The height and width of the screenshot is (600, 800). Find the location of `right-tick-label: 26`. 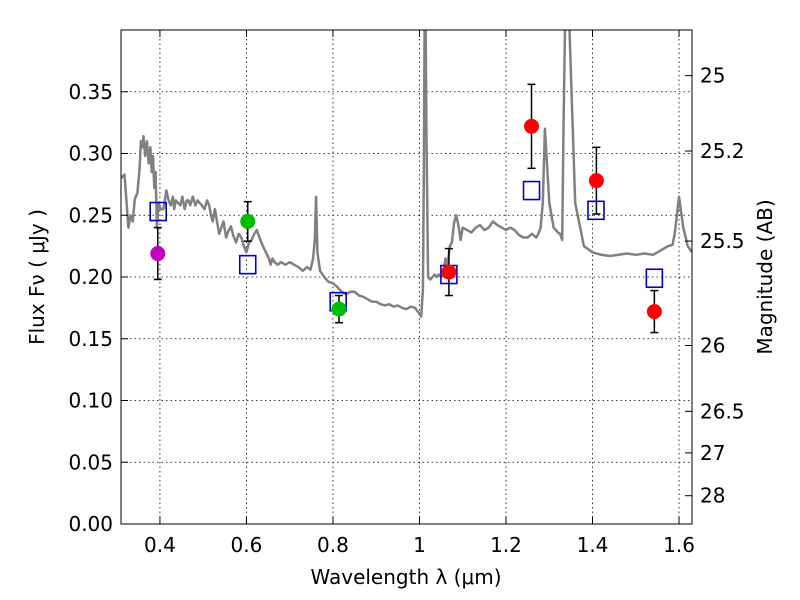

right-tick-label: 26 is located at coordinates (712, 345).